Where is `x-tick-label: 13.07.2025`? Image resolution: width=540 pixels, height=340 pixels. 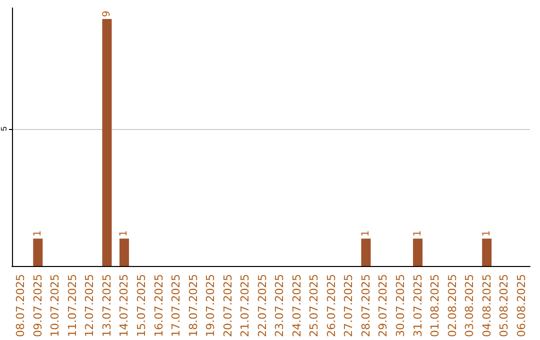
x-tick-label: 13.07.2025 is located at coordinates (107, 306).